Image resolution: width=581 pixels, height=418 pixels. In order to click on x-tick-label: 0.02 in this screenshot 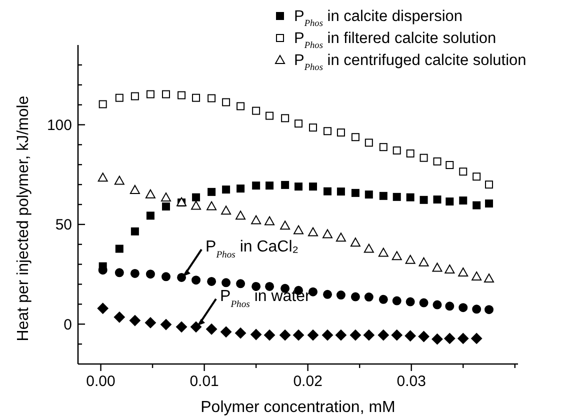, I will do `click(307, 381)`.